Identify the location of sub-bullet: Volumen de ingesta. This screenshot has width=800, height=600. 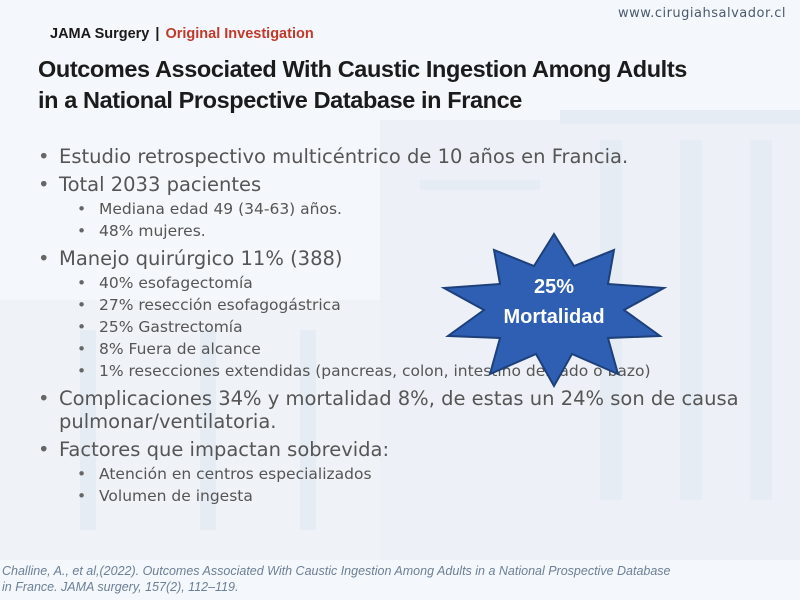
(418, 496).